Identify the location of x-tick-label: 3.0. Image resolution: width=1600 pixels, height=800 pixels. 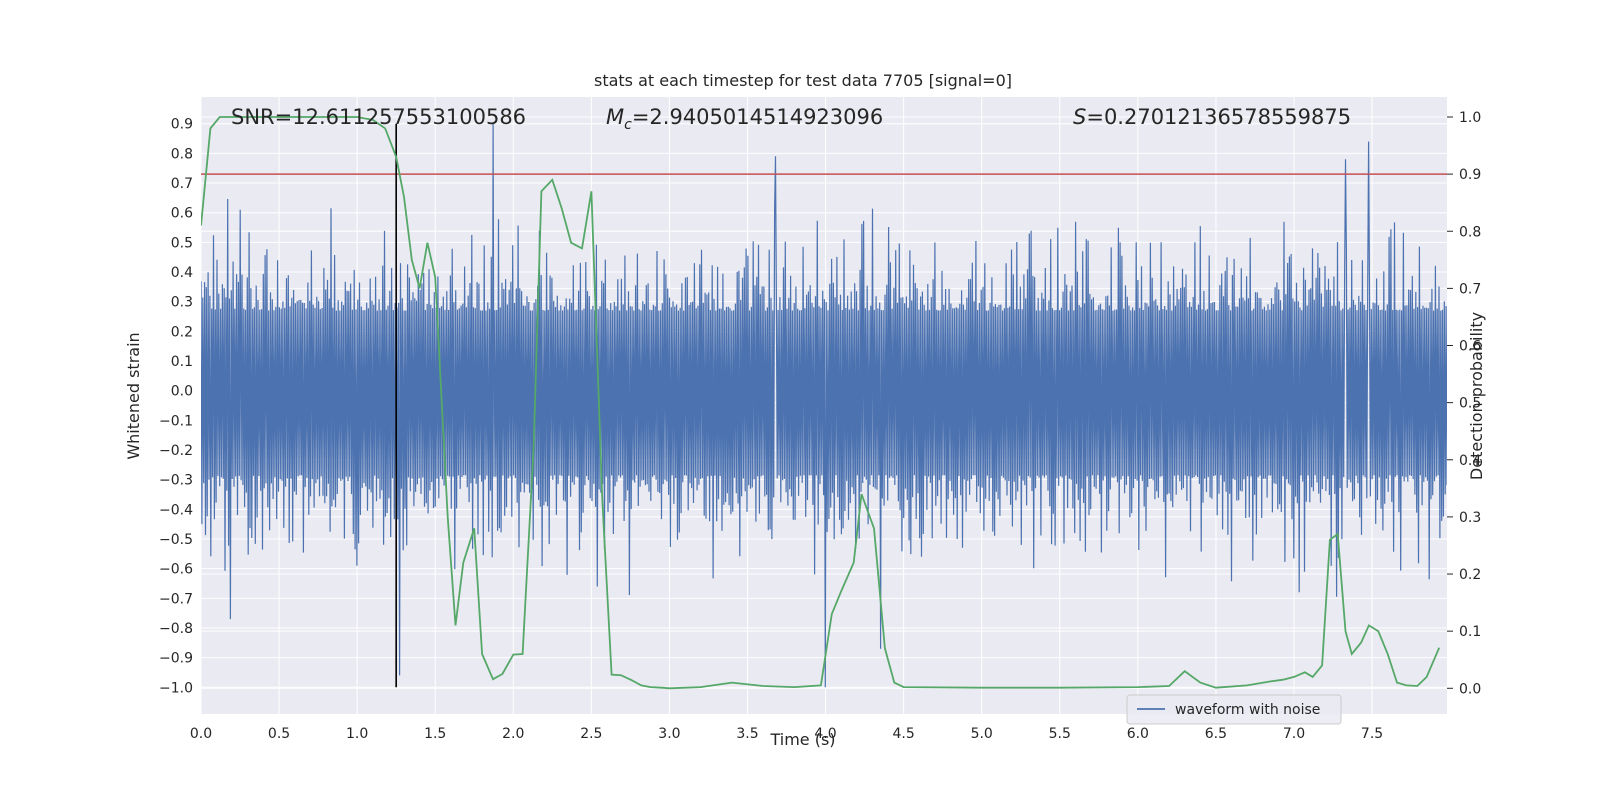
(669, 734).